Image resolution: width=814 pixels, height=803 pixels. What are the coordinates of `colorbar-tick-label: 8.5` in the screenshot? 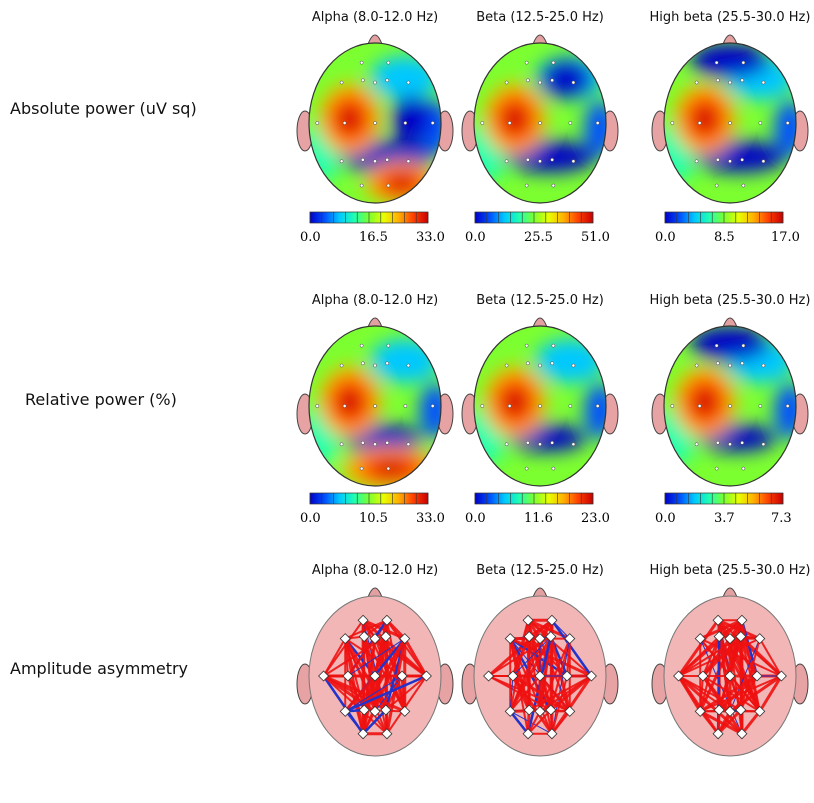 It's located at (724, 237).